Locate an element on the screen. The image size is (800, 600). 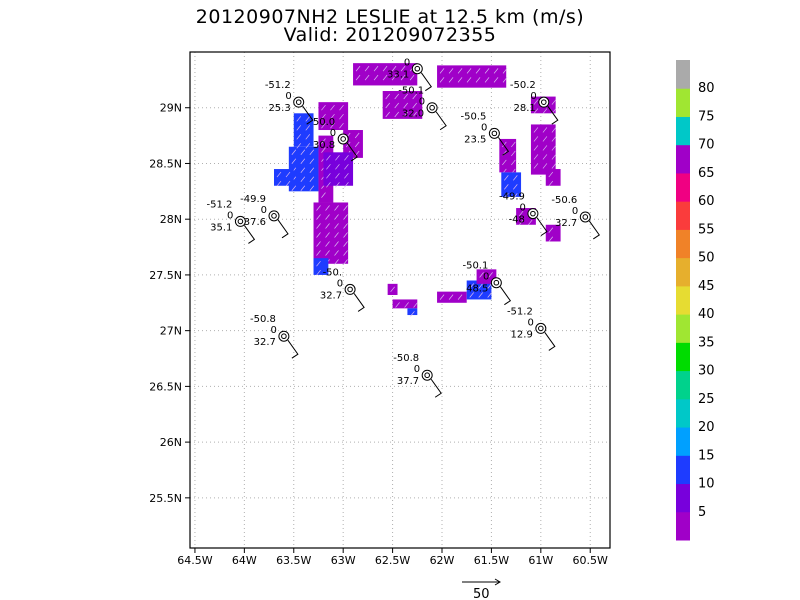
x-tick-label: 63W is located at coordinates (343, 560).